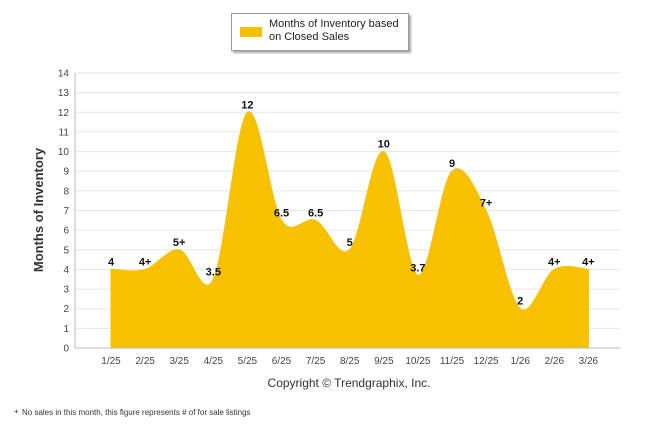 The image size is (646, 434). Describe the element at coordinates (452, 361) in the screenshot. I see `x-tick-label: 11/25` at that location.